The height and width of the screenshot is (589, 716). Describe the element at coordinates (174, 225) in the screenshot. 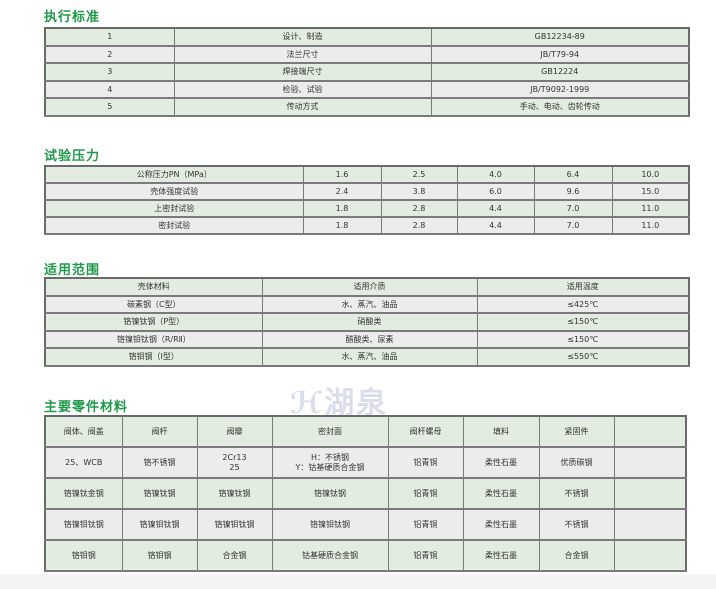

I see `table-cell: 密封试验` at that location.